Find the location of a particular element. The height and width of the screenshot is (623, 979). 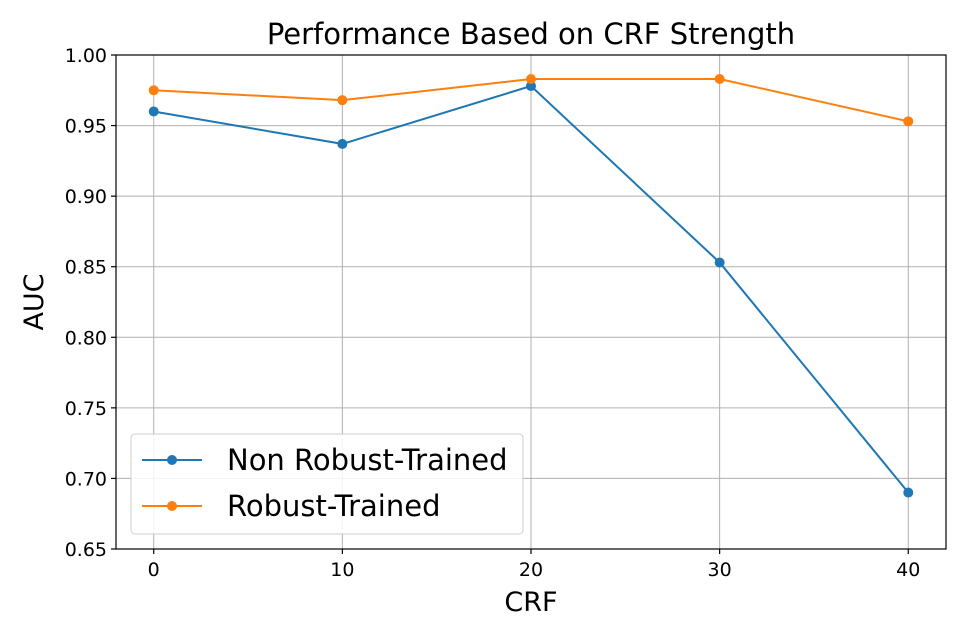

legend-label-robust: Robust-Trained is located at coordinates (334, 506).